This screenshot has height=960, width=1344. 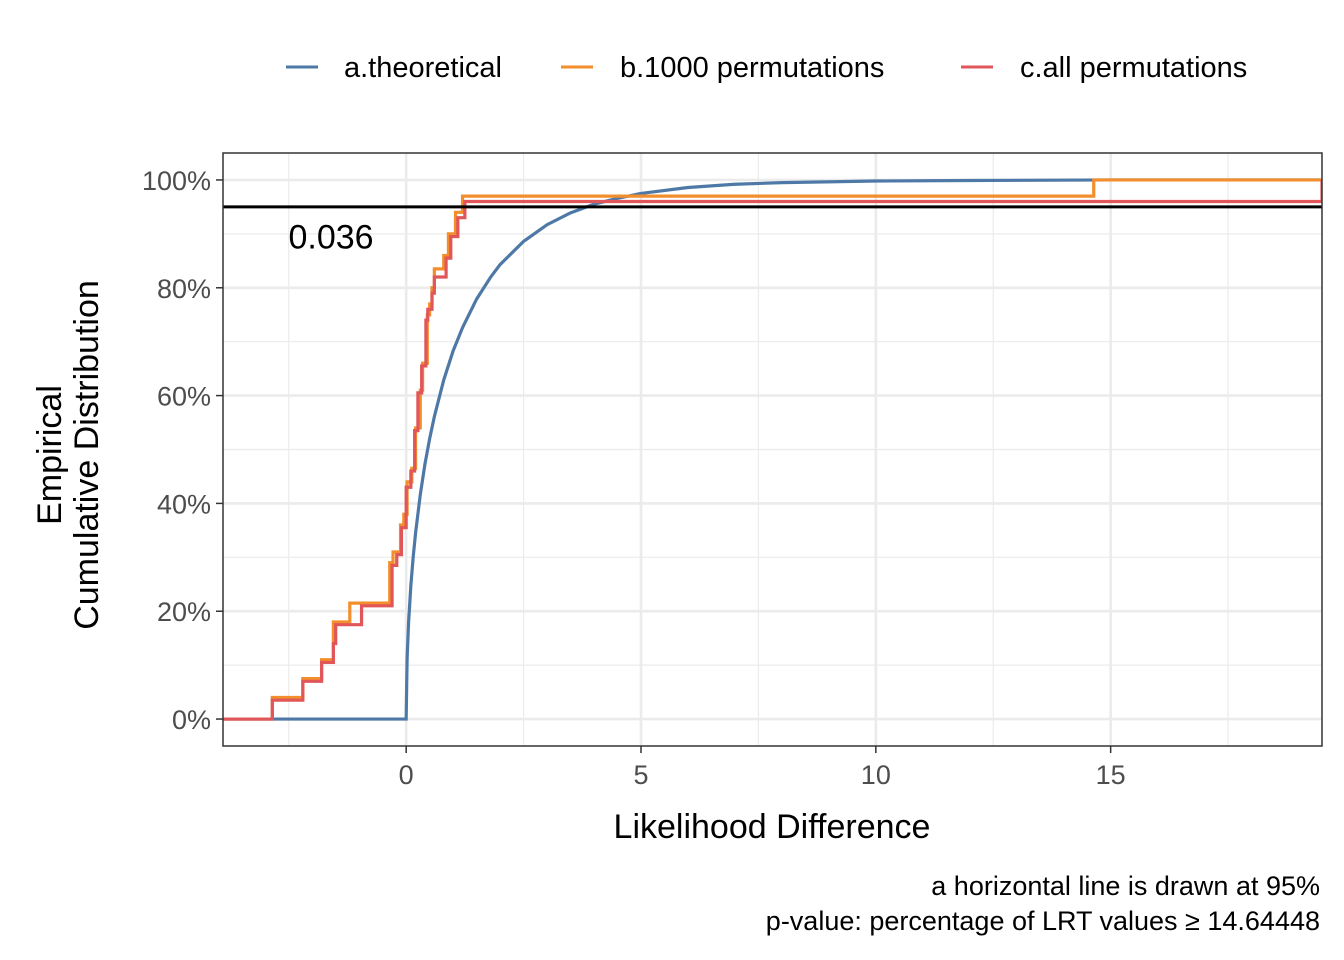 What do you see at coordinates (762, 768) in the screenshot?
I see `x-axis: 0 5 10 15` at bounding box center [762, 768].